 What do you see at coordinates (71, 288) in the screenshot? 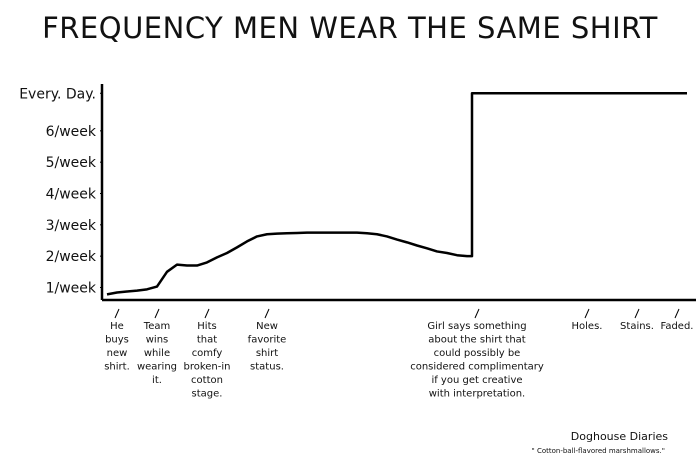
I see `y-tick-label: 1/week` at bounding box center [71, 288].